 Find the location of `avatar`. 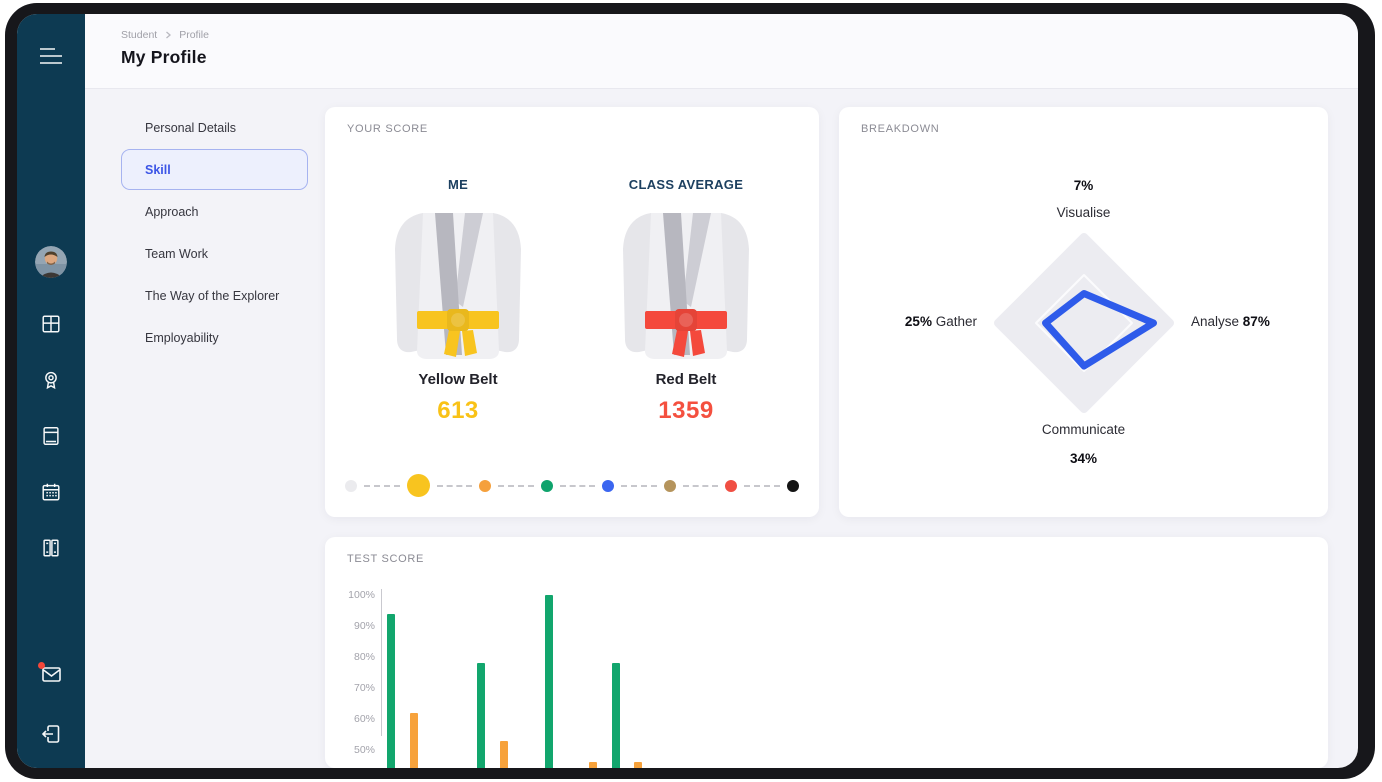

avatar is located at coordinates (51, 262).